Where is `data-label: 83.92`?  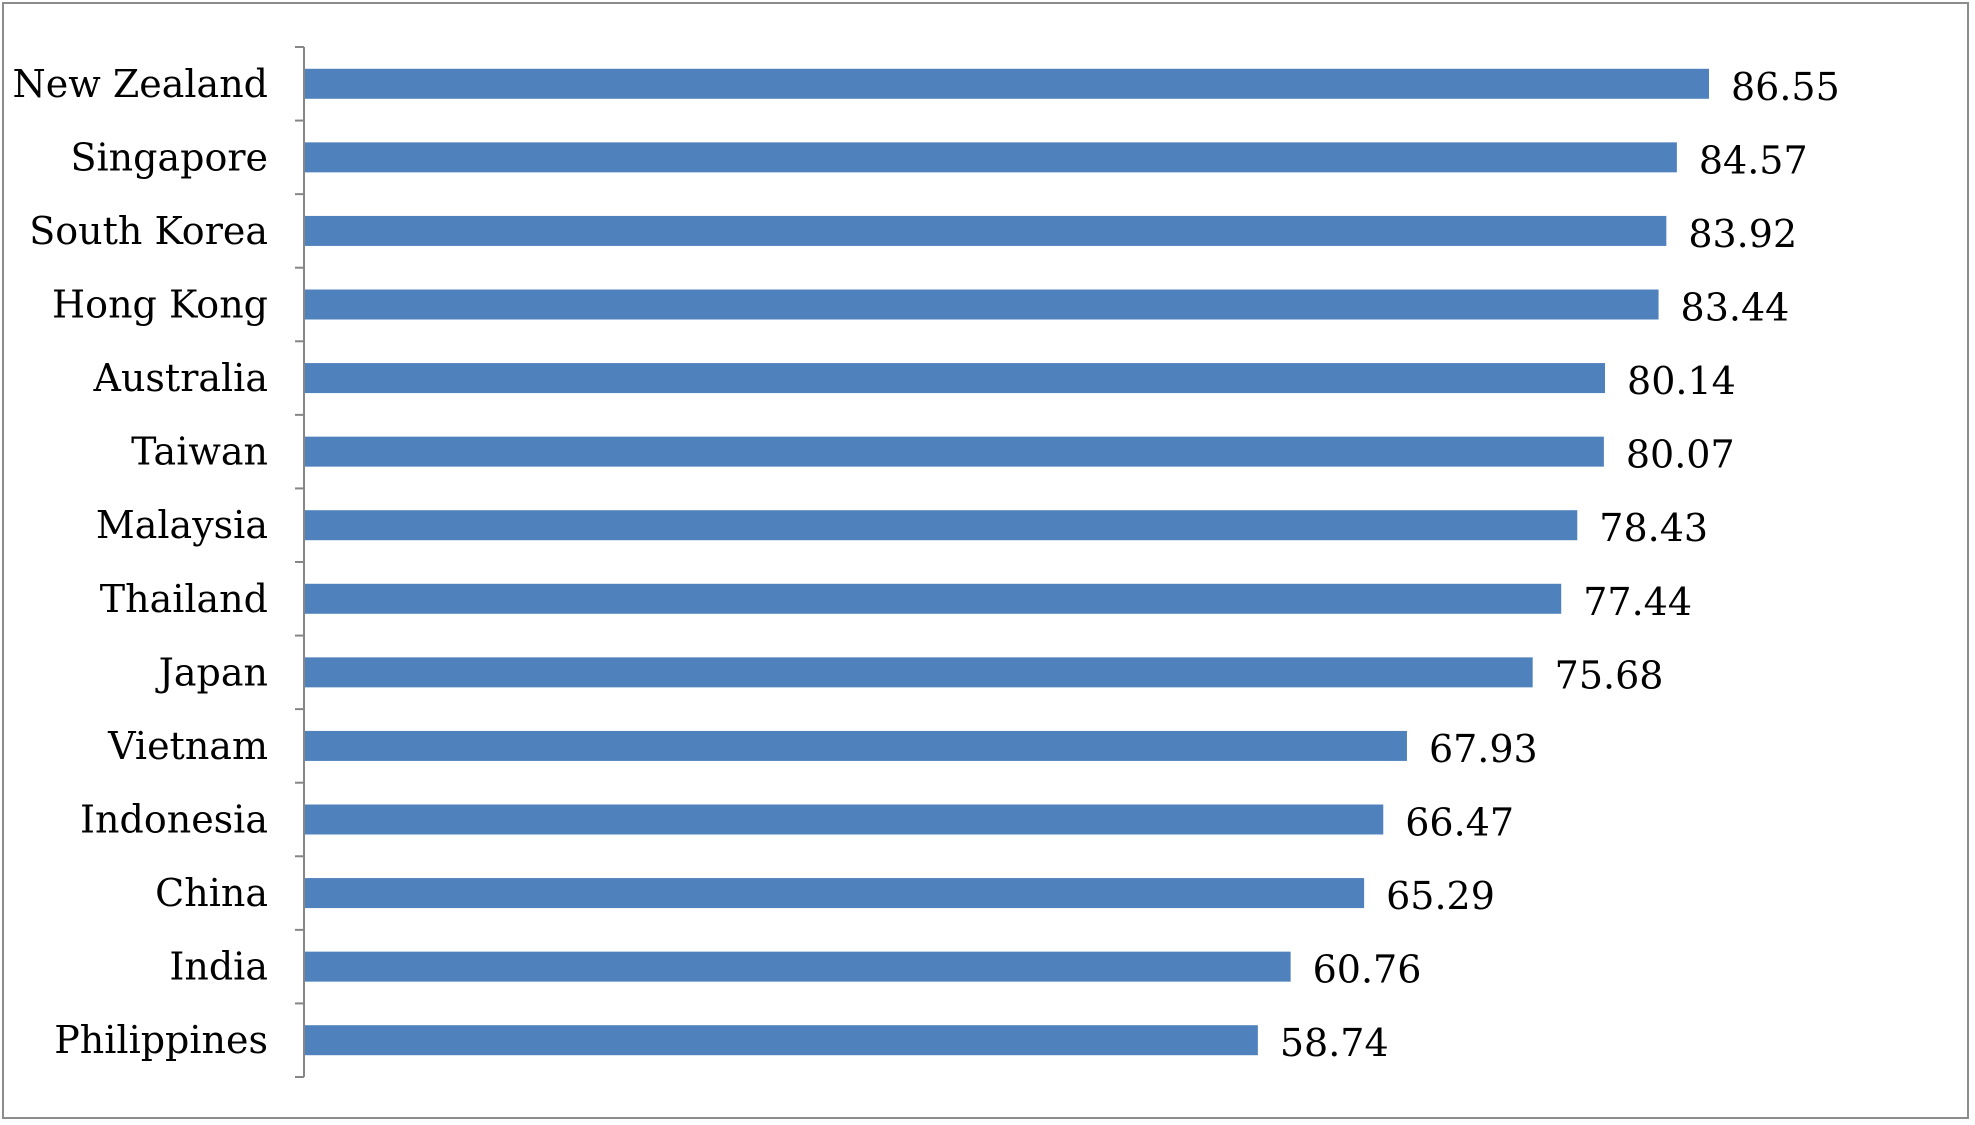
data-label: 83.92 is located at coordinates (1742, 234).